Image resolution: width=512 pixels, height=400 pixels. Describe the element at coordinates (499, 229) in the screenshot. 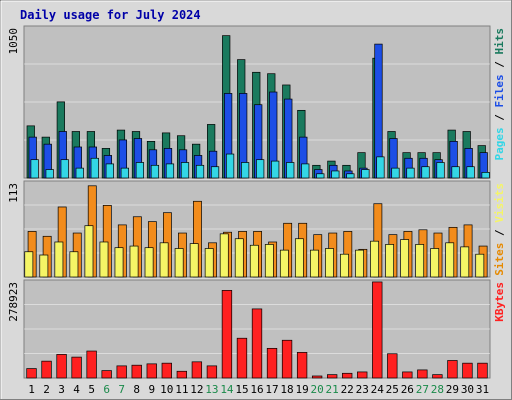

I see `visits-legend: Sites / Visits` at that location.